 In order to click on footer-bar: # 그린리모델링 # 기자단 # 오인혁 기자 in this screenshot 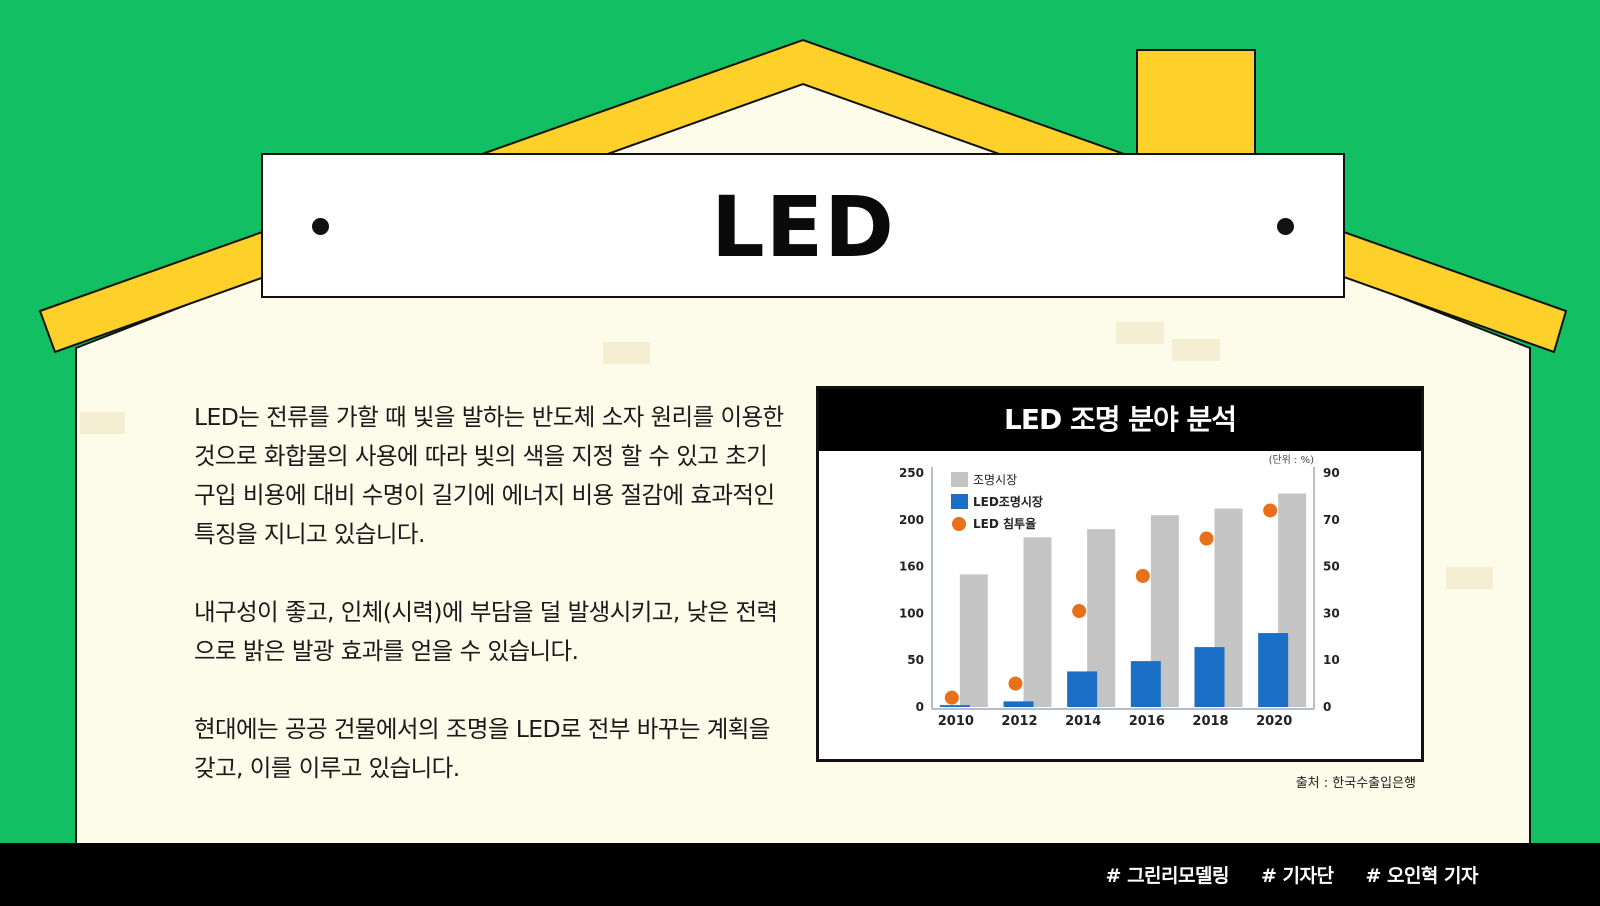, I will do `click(800, 874)`.